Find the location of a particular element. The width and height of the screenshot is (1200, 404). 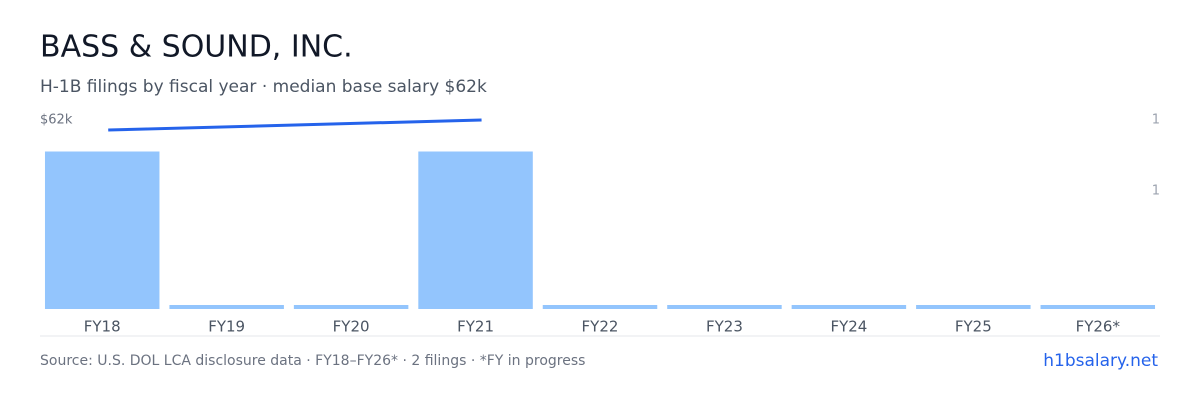

x-tick-label: FY18 is located at coordinates (102, 327).